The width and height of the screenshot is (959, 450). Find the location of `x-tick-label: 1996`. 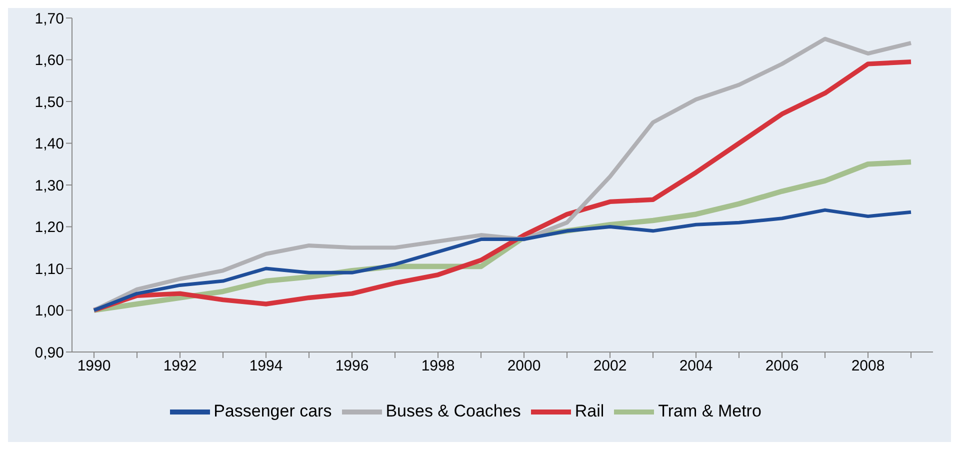

x-tick-label: 1996 is located at coordinates (352, 366).